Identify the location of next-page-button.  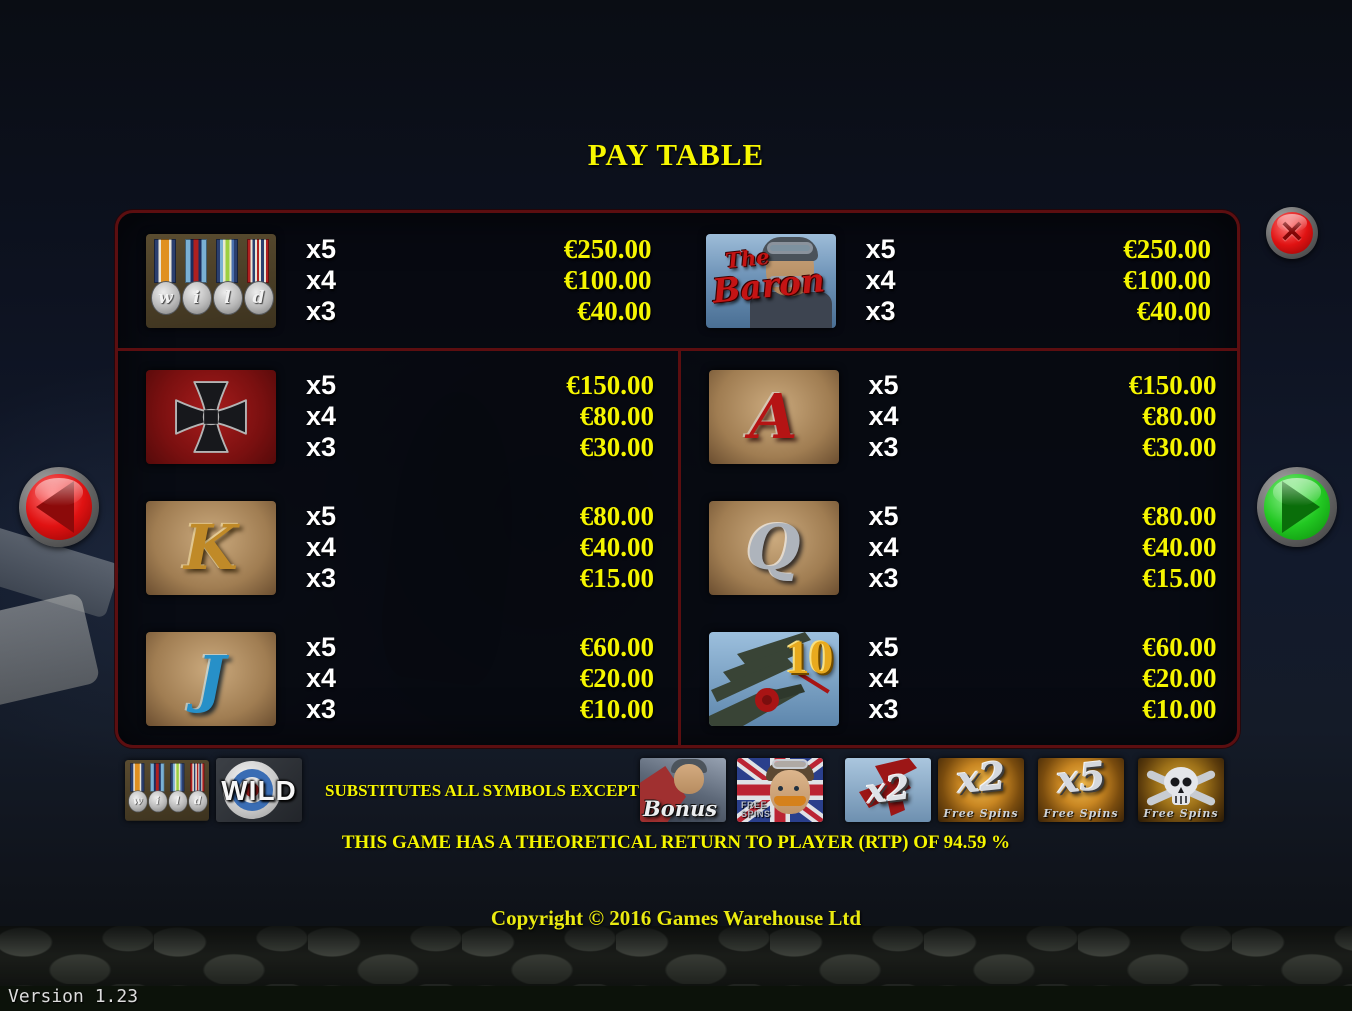
(1297, 507).